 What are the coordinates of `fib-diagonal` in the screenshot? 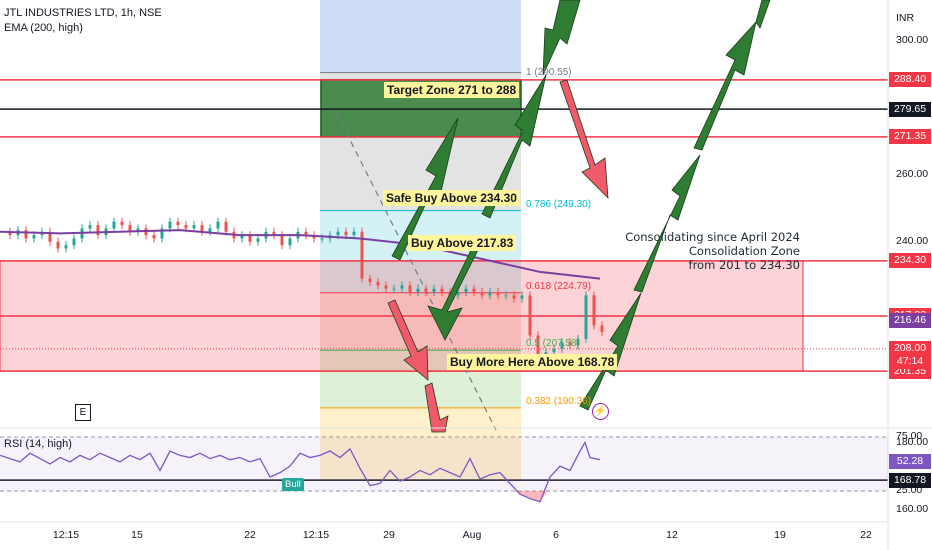 It's located at (416, 271).